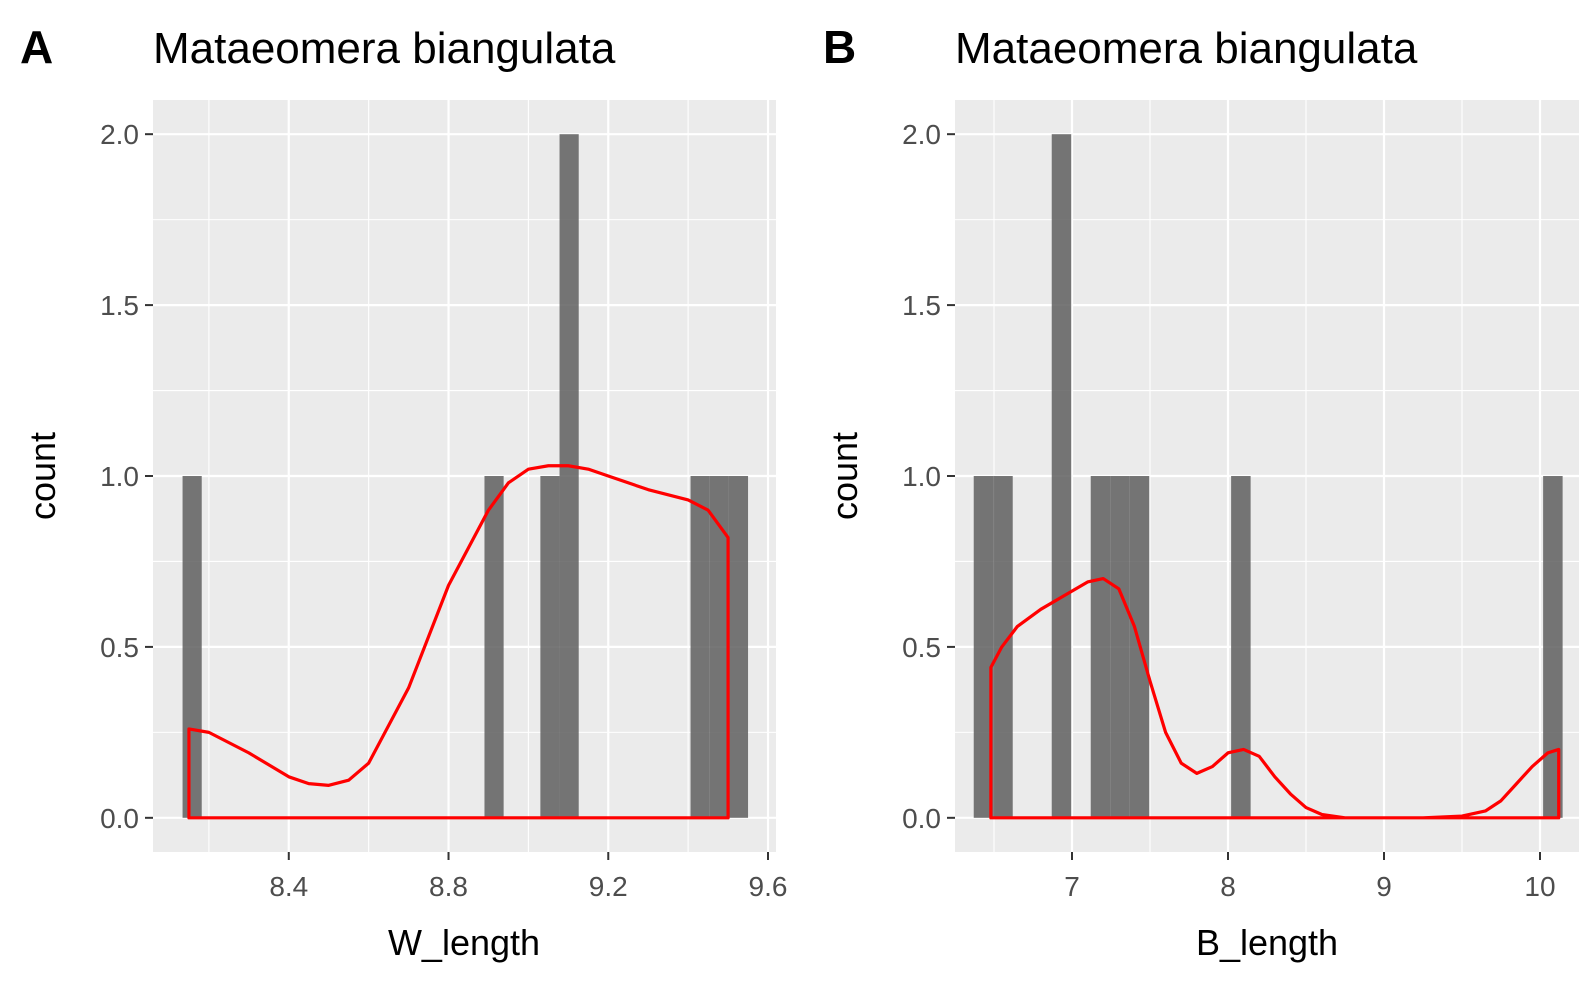  Describe the element at coordinates (119, 134) in the screenshot. I see `panel-a-y-tick-label: 2.0` at that location.